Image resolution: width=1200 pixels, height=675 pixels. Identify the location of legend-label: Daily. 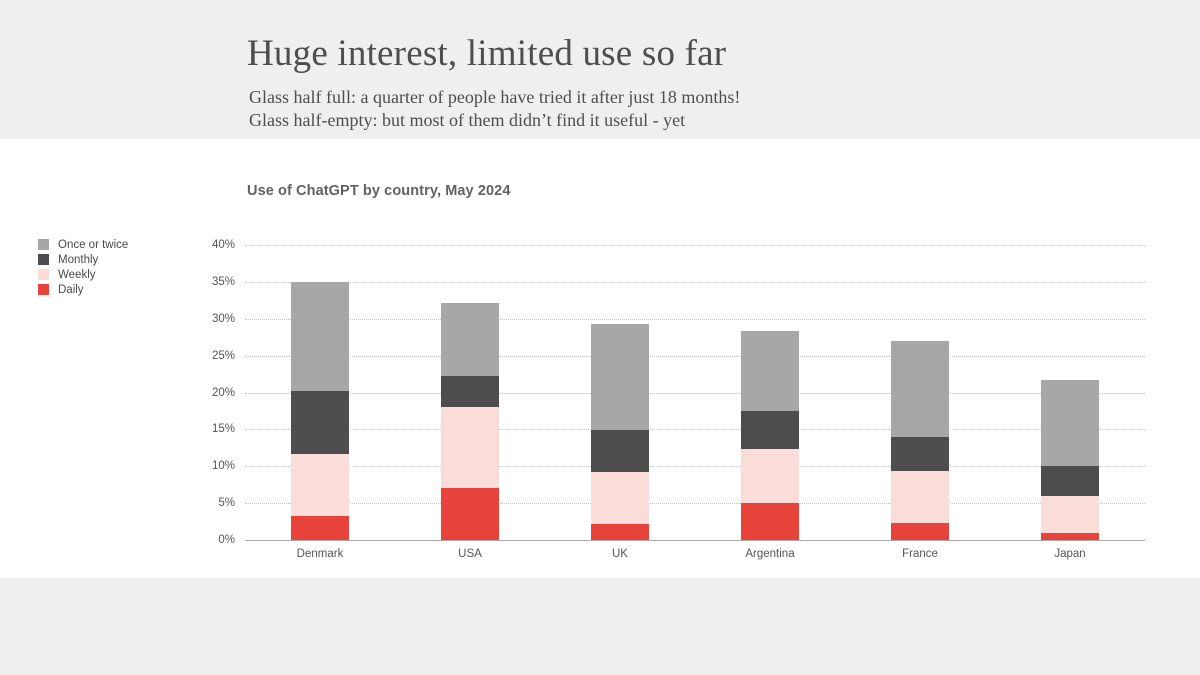
(71, 289).